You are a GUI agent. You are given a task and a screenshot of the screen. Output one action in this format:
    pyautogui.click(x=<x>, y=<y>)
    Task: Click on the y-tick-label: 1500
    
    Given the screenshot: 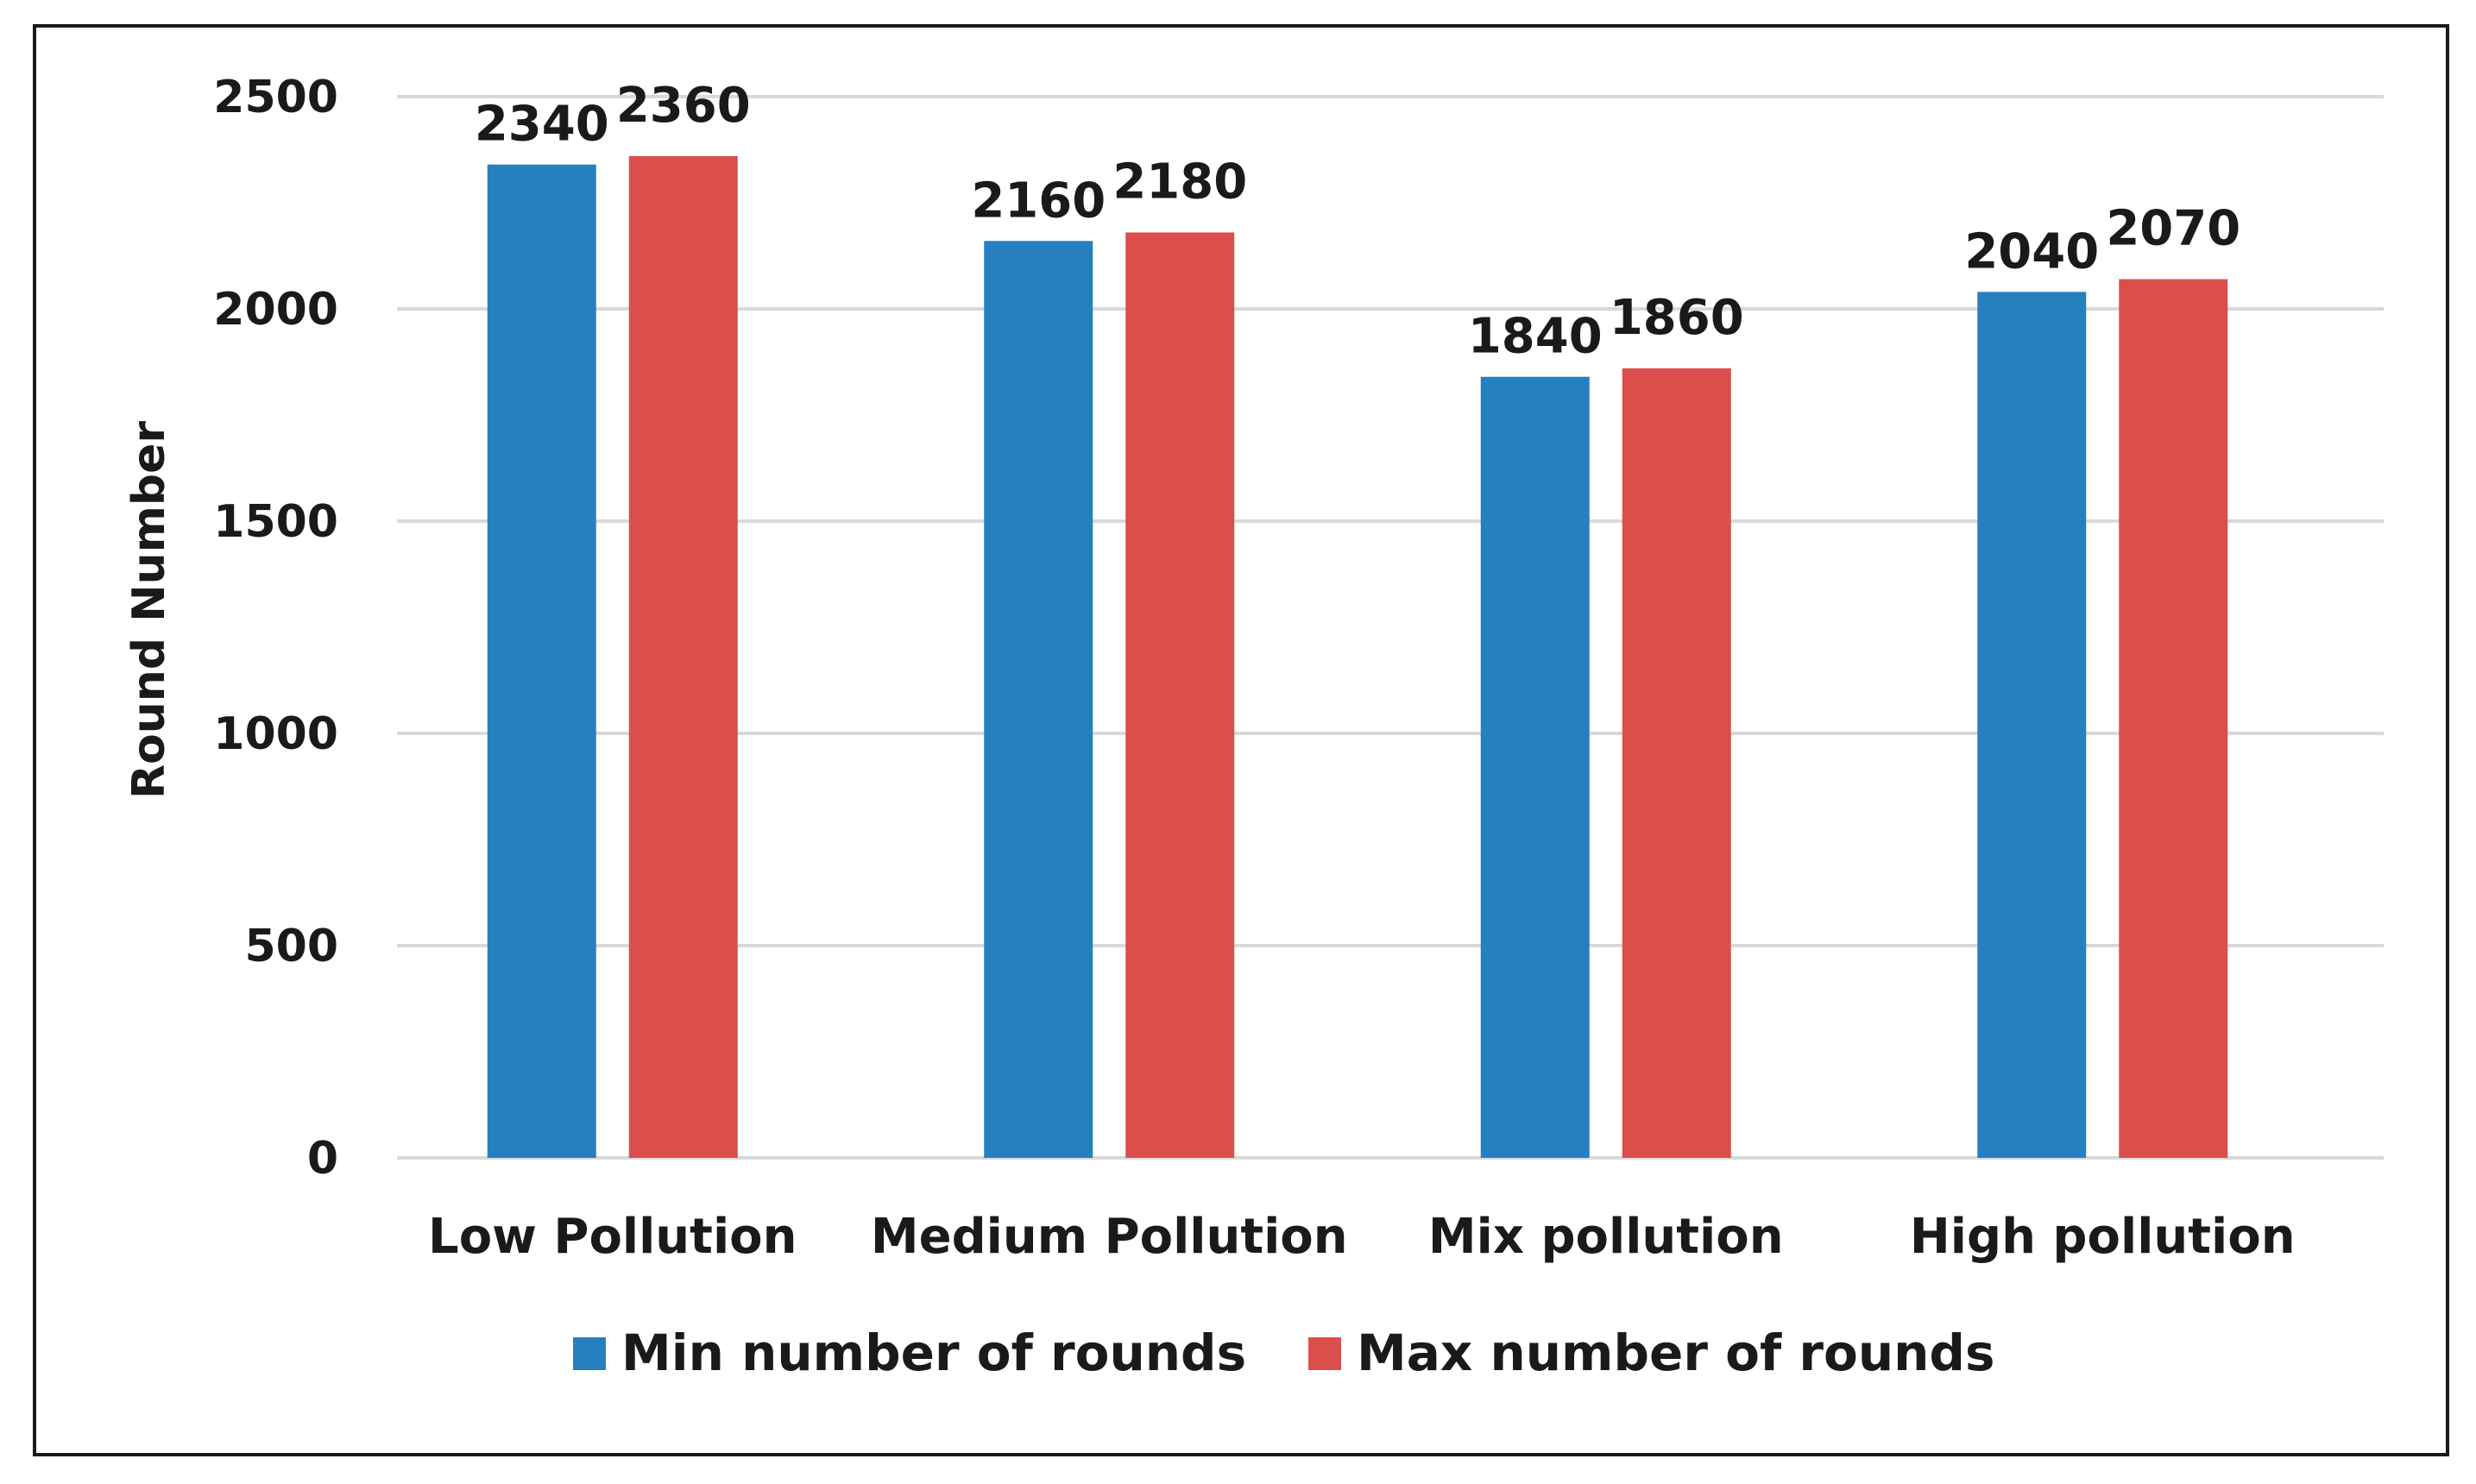 What is the action you would take?
    pyautogui.click(x=275, y=522)
    